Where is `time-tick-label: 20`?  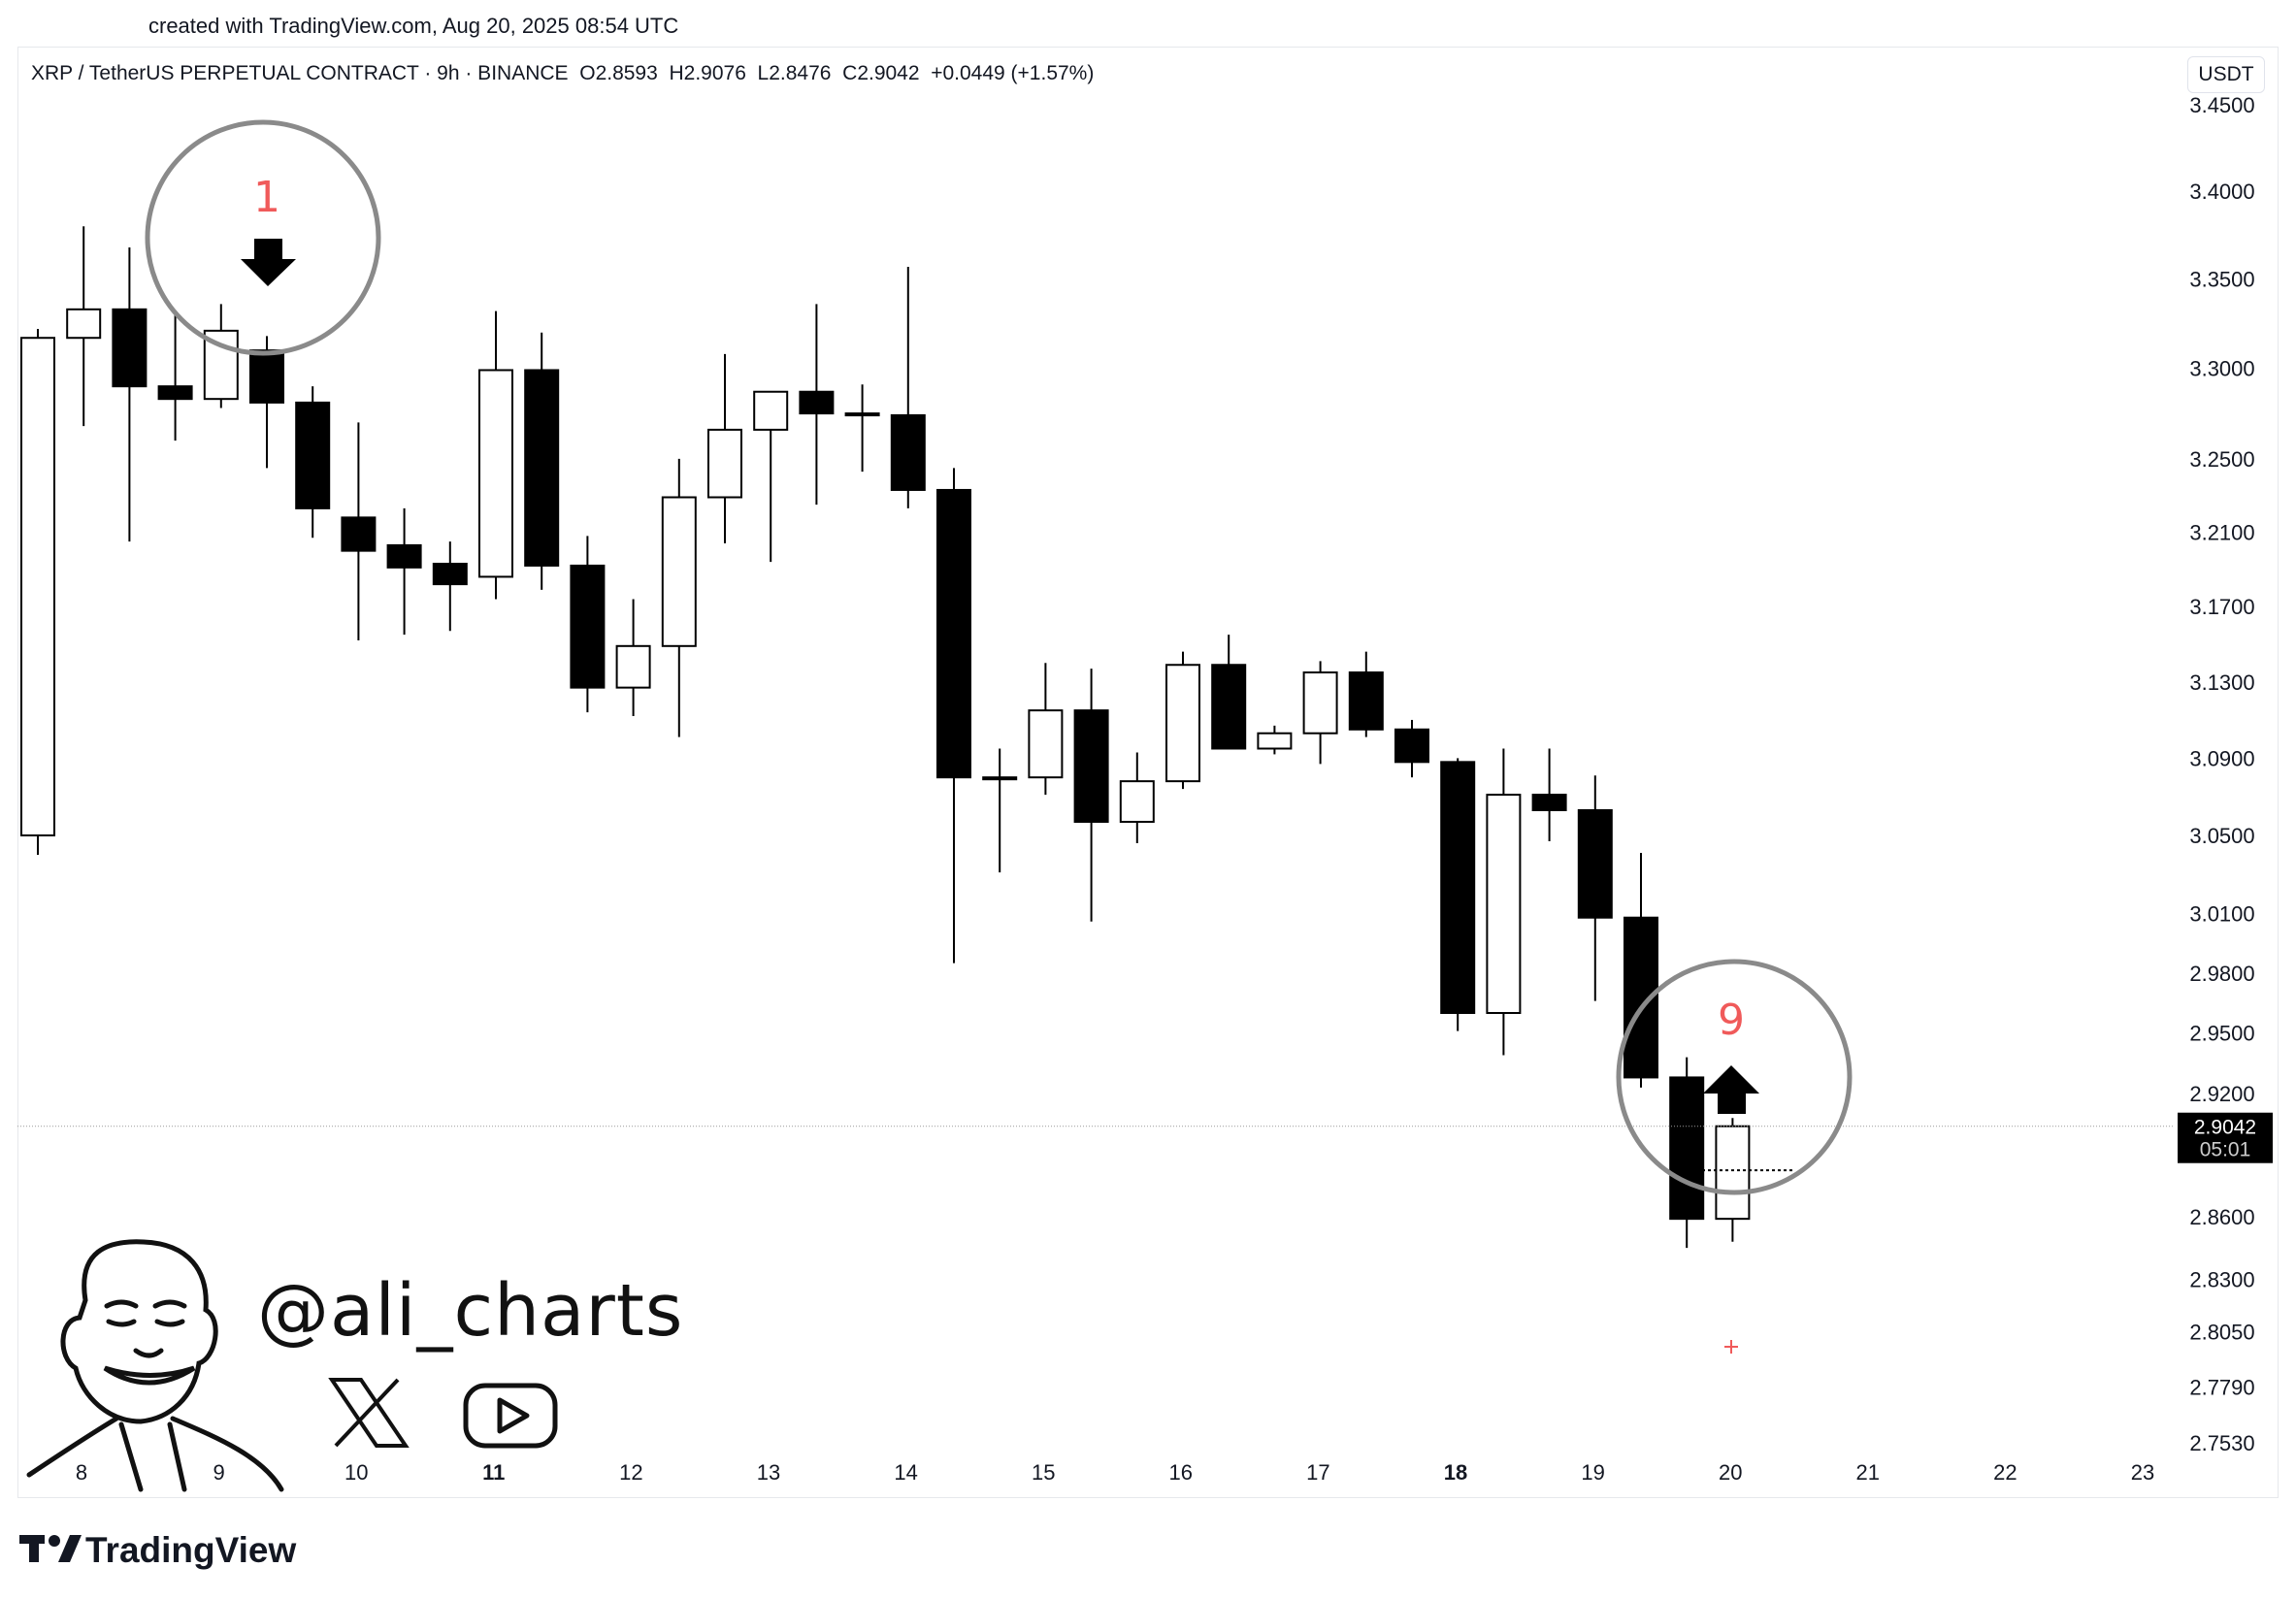
time-tick-label: 20 is located at coordinates (1730, 1472).